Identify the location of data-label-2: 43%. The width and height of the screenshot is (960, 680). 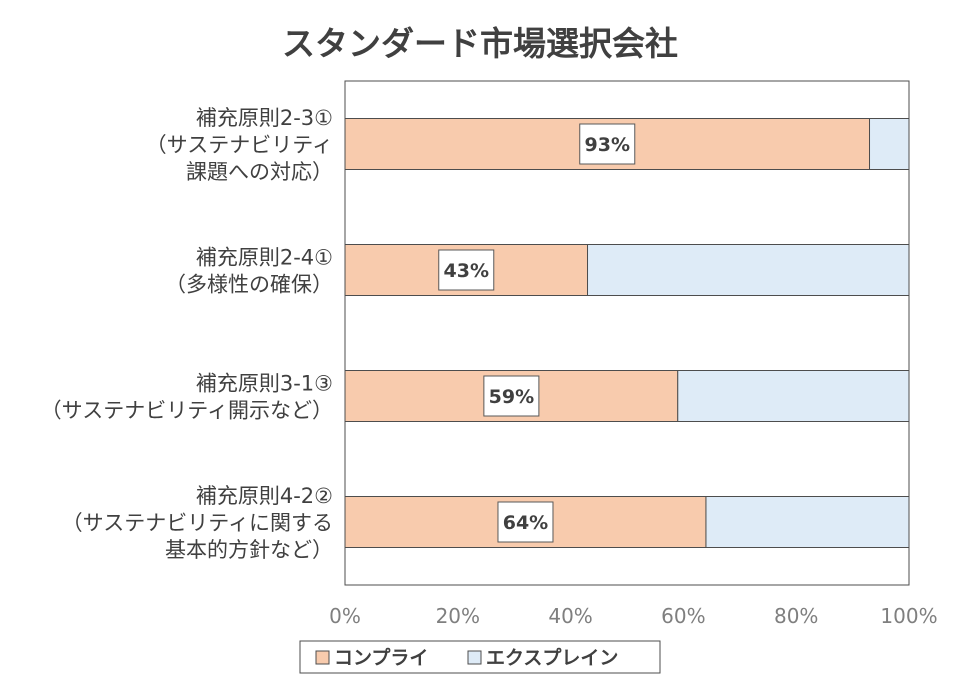
(466, 271).